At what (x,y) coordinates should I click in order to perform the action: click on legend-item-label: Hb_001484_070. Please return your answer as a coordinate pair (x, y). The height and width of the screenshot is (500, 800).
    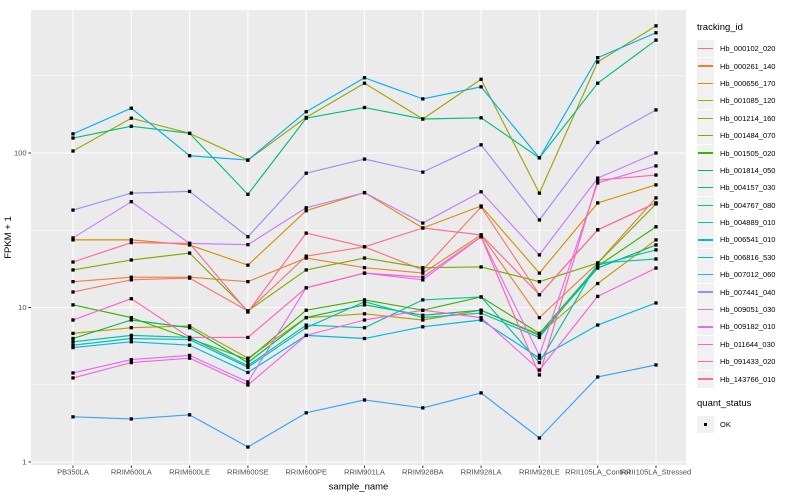
    Looking at the image, I should click on (748, 136).